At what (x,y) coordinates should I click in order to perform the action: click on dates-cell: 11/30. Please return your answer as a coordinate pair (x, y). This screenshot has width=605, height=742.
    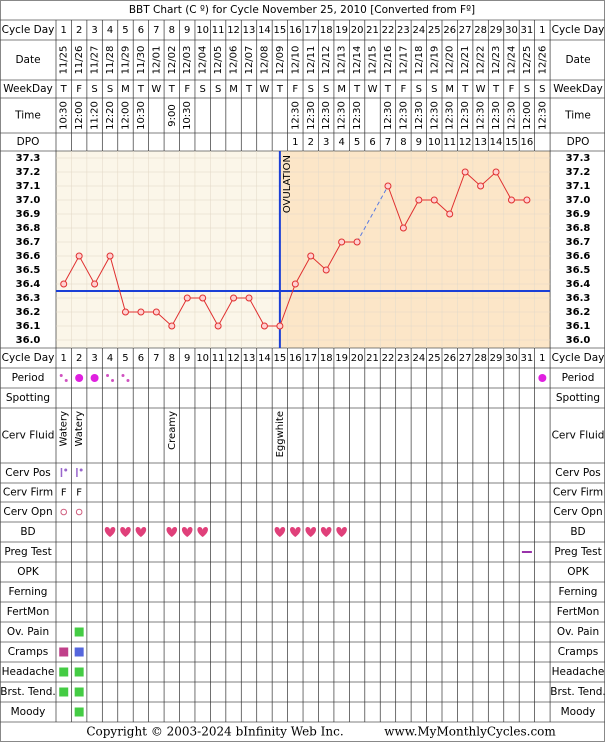
    Looking at the image, I should click on (141, 60).